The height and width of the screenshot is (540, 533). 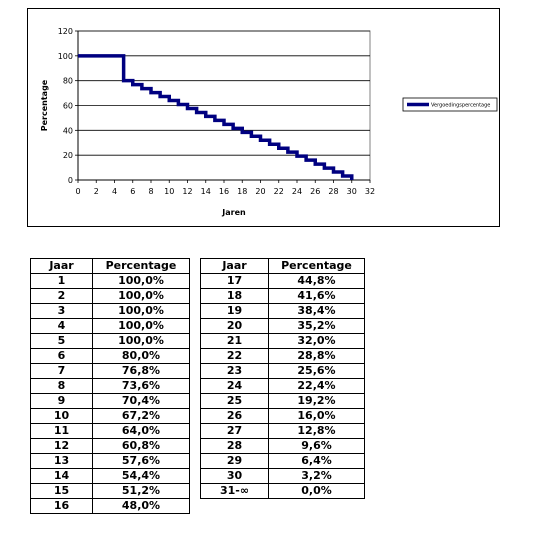 What do you see at coordinates (141, 386) in the screenshot?
I see `percentage-cell: 73,6%` at bounding box center [141, 386].